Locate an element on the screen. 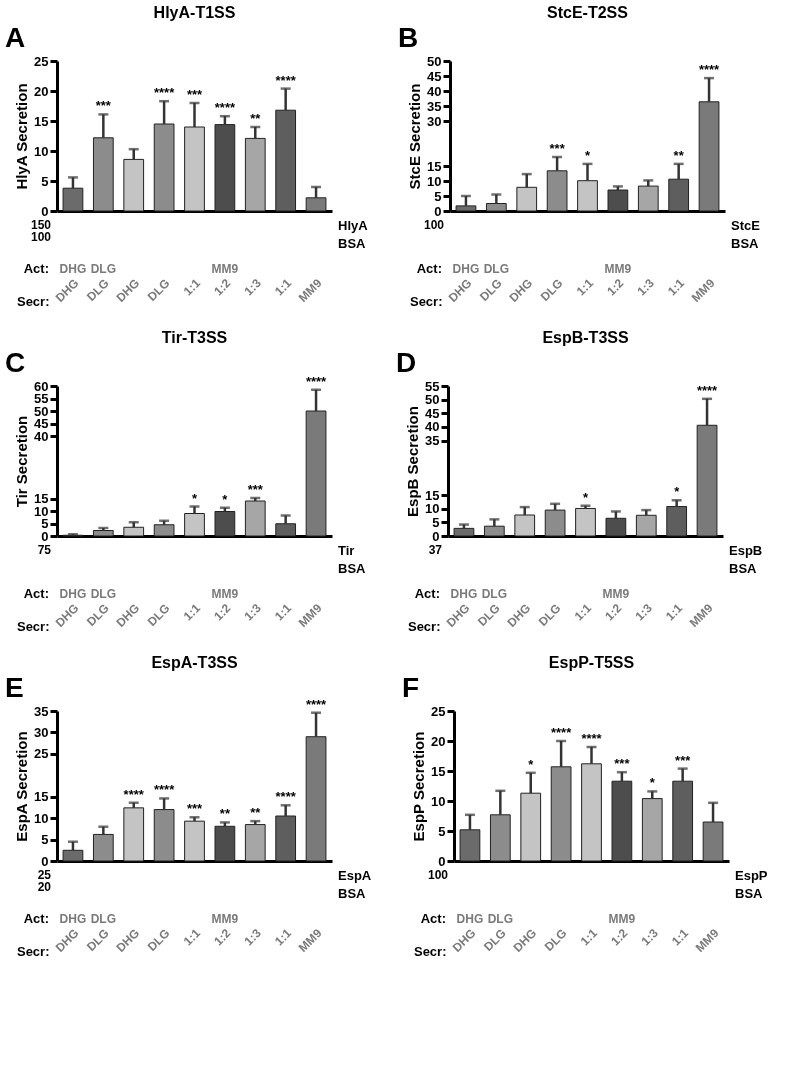 Image resolution: width=800 pixels, height=1069 pixels. chart-title: HlyA-T1SS is located at coordinates (194, 12).